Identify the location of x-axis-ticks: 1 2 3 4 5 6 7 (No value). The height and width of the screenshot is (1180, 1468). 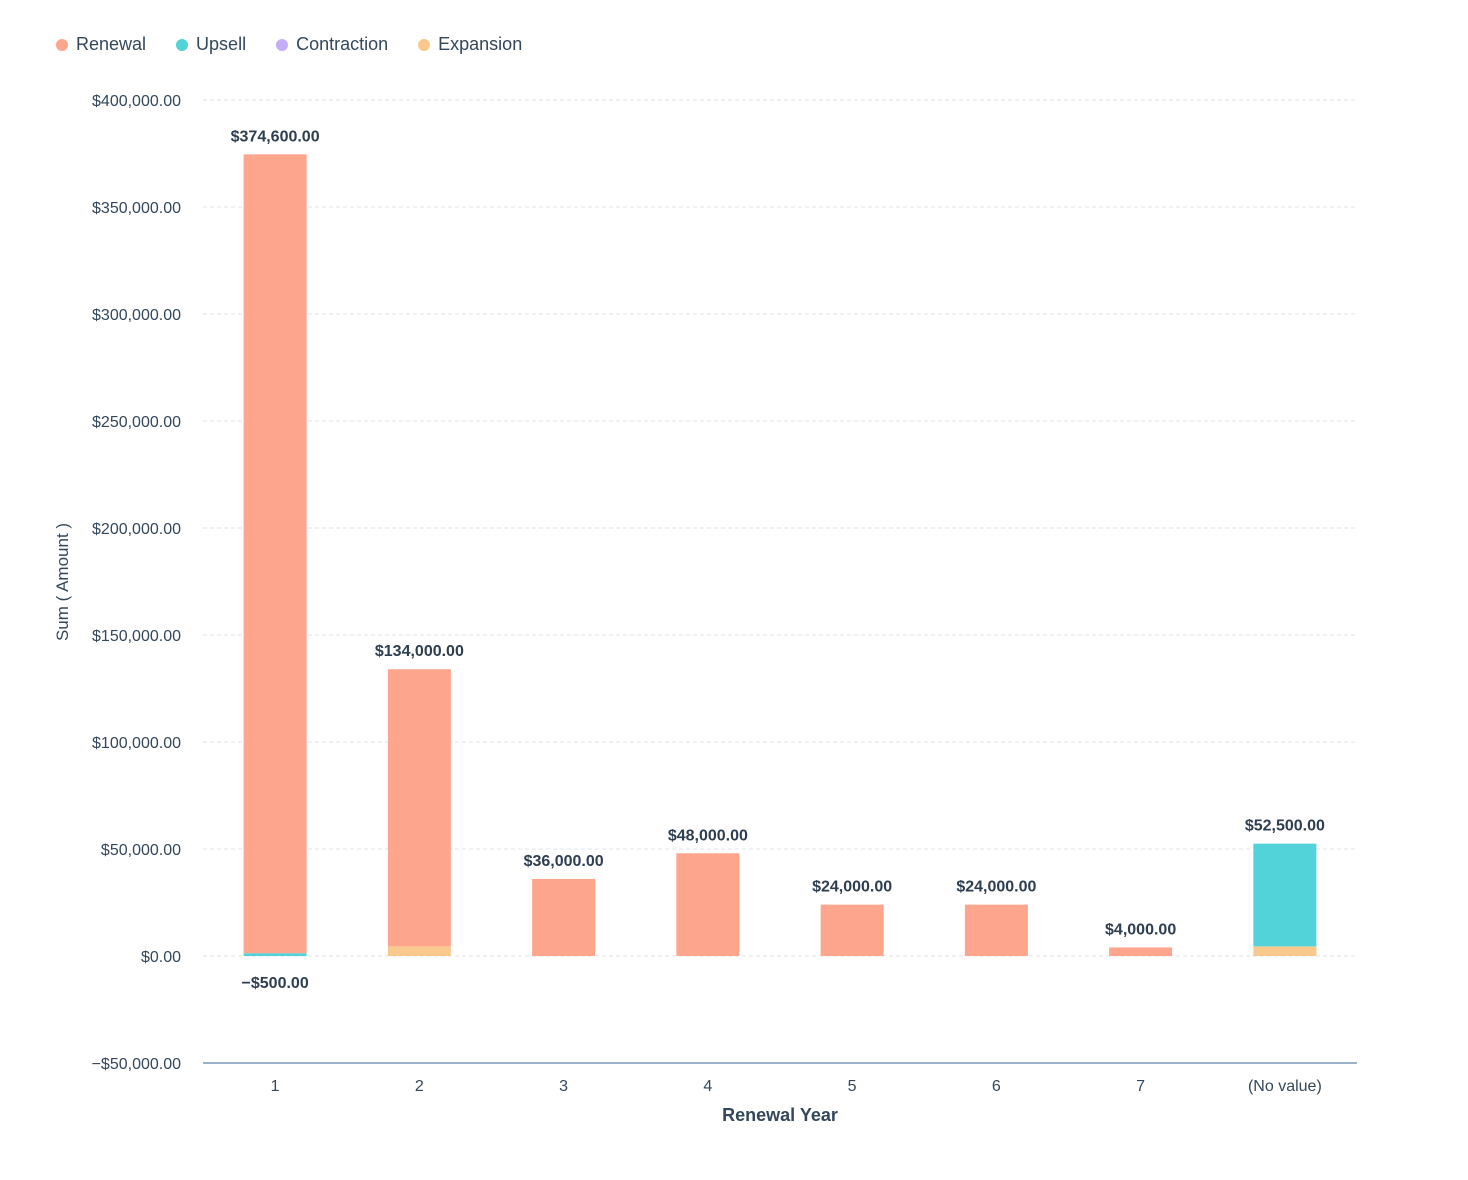
(796, 1086).